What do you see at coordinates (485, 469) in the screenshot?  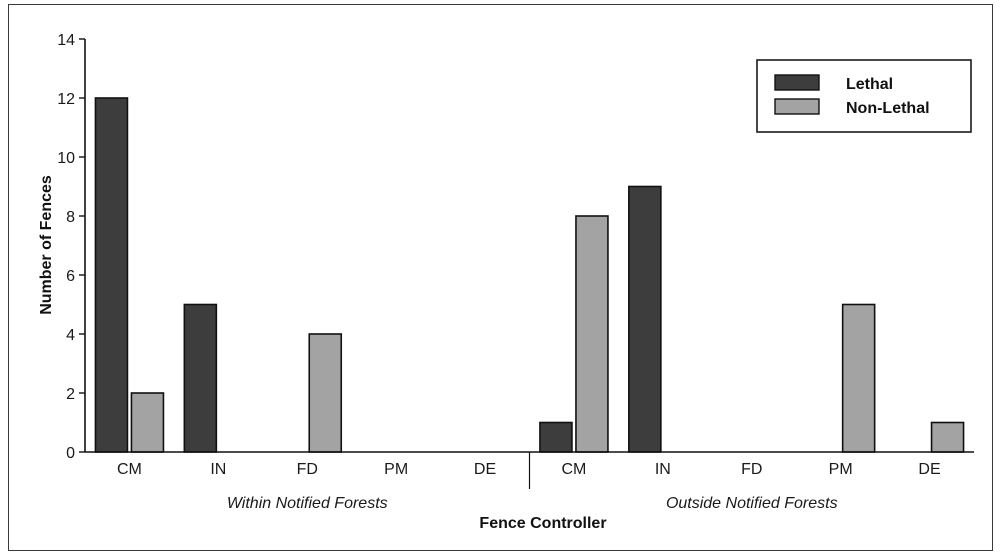 I see `x-tick-label-4: DE` at bounding box center [485, 469].